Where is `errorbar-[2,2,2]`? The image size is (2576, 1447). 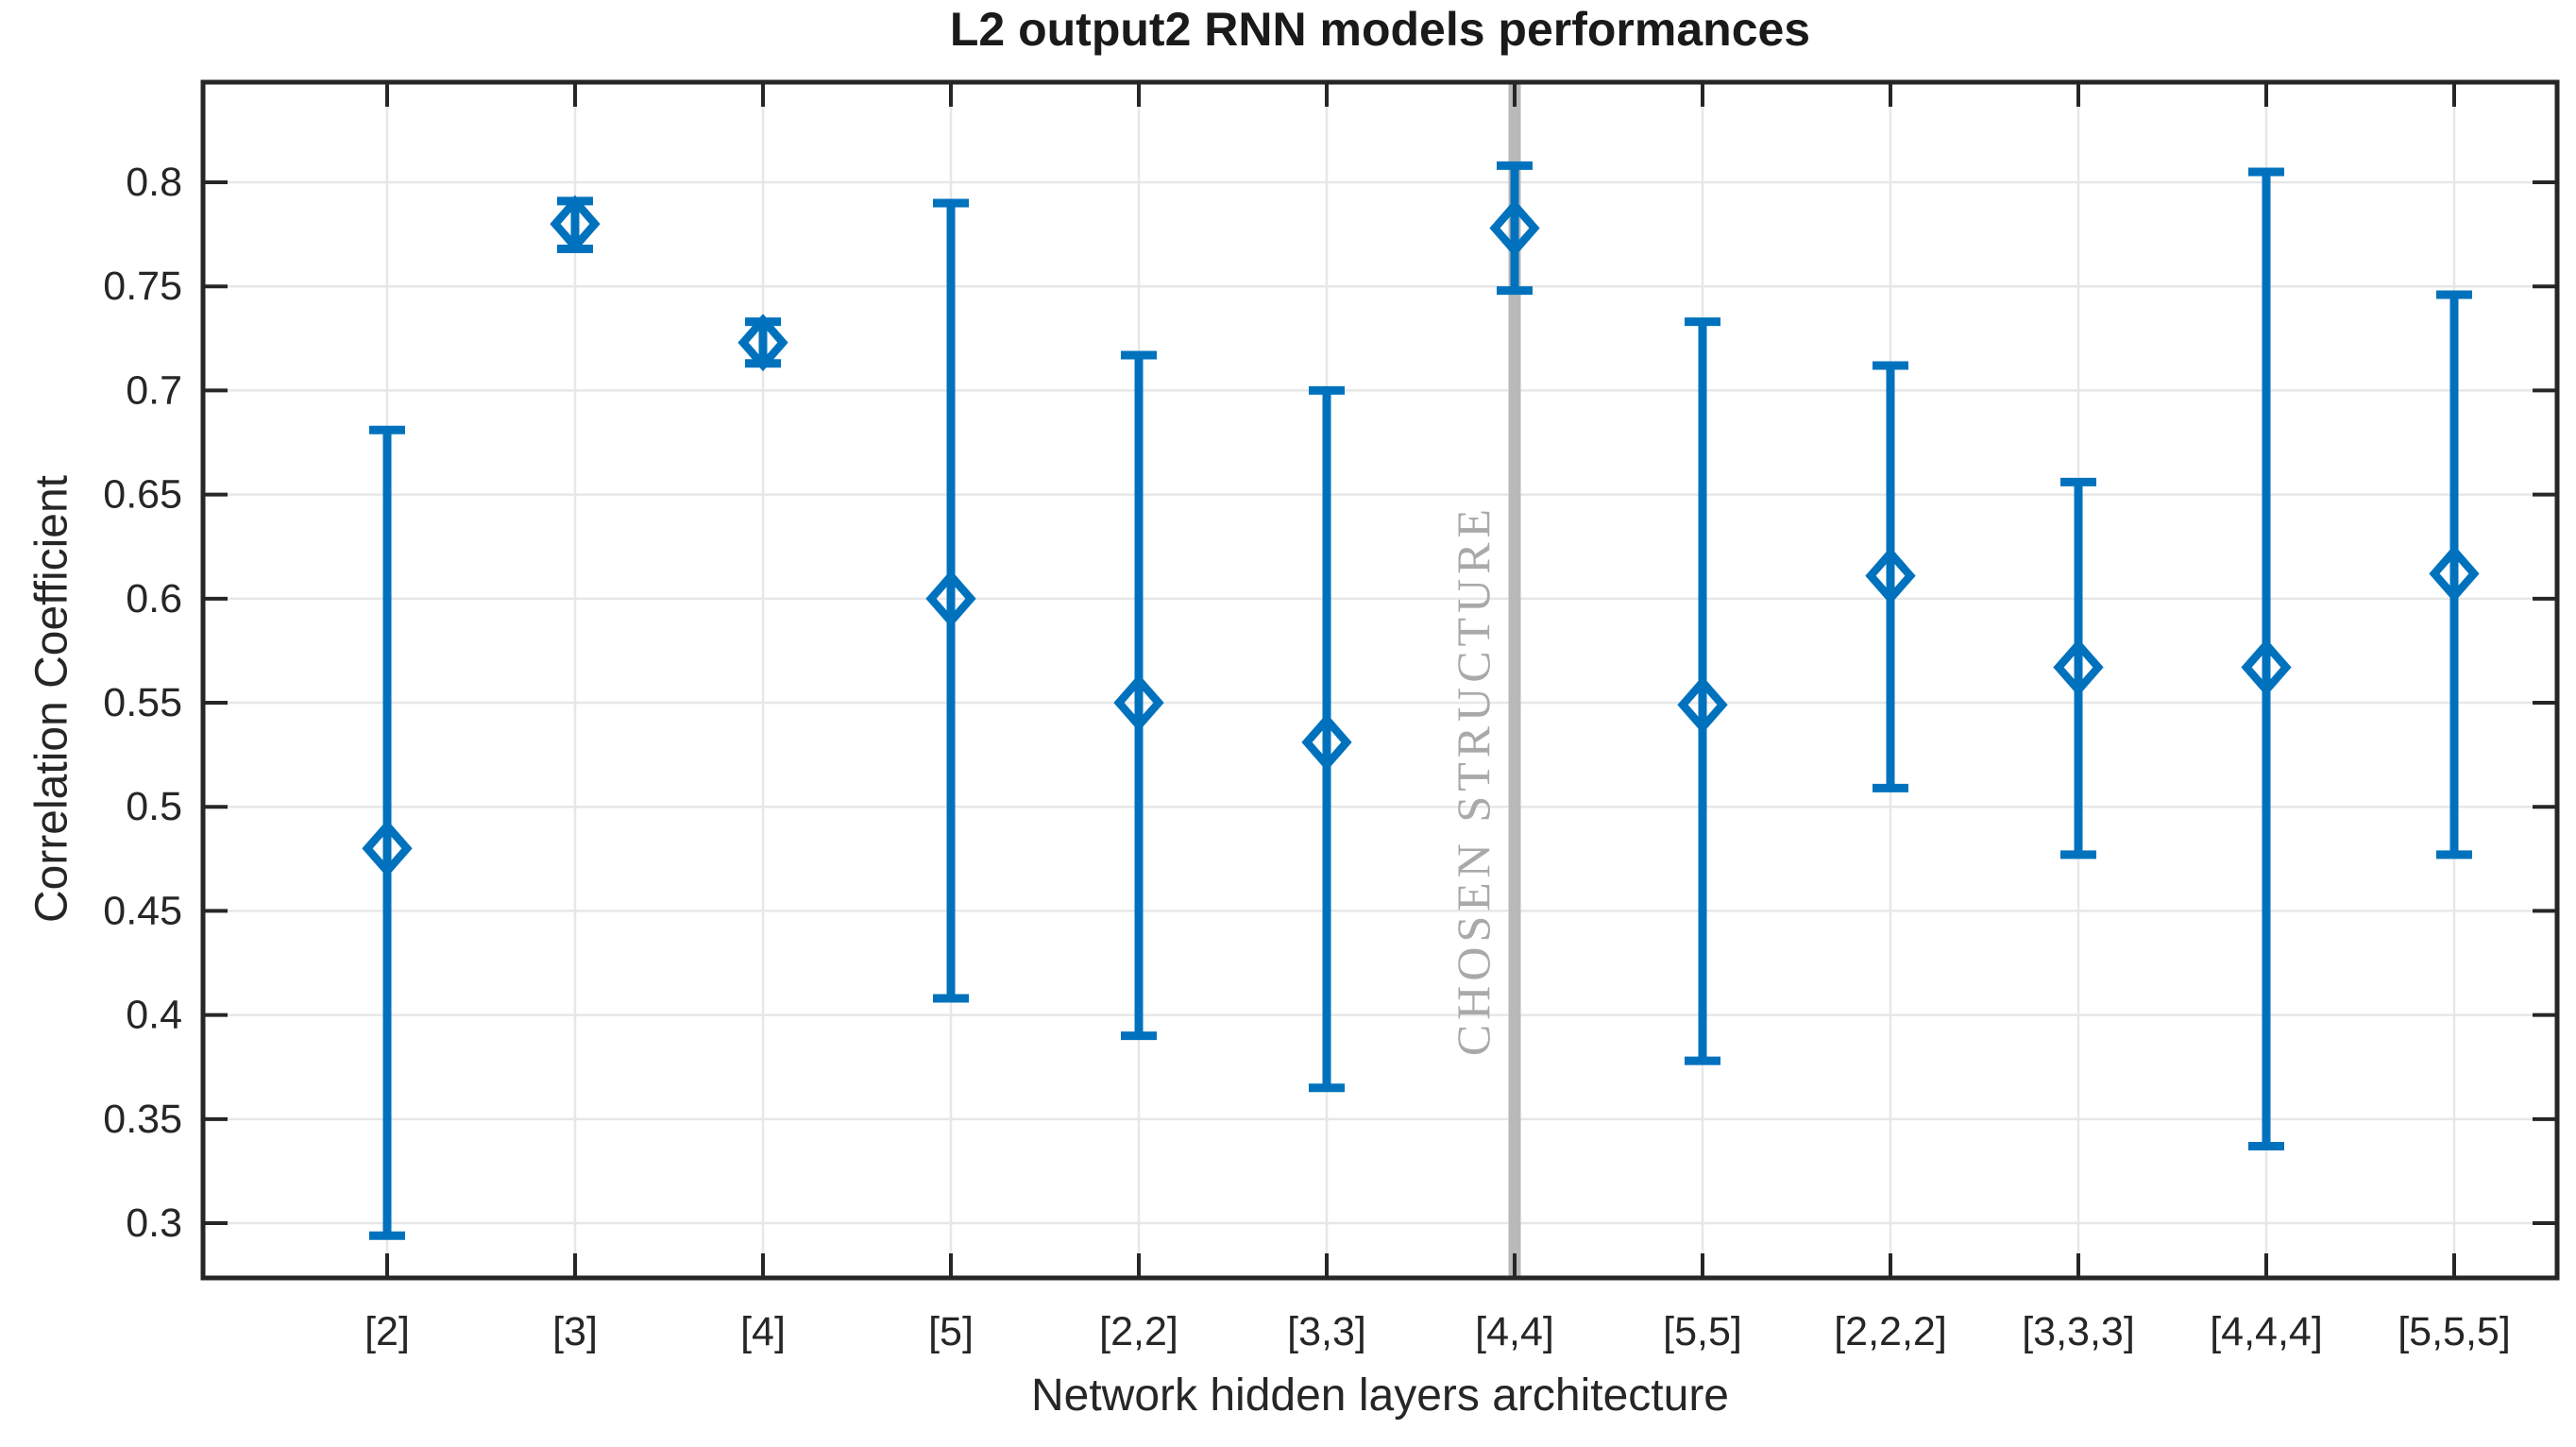 errorbar-[2,2,2] is located at coordinates (1890, 576).